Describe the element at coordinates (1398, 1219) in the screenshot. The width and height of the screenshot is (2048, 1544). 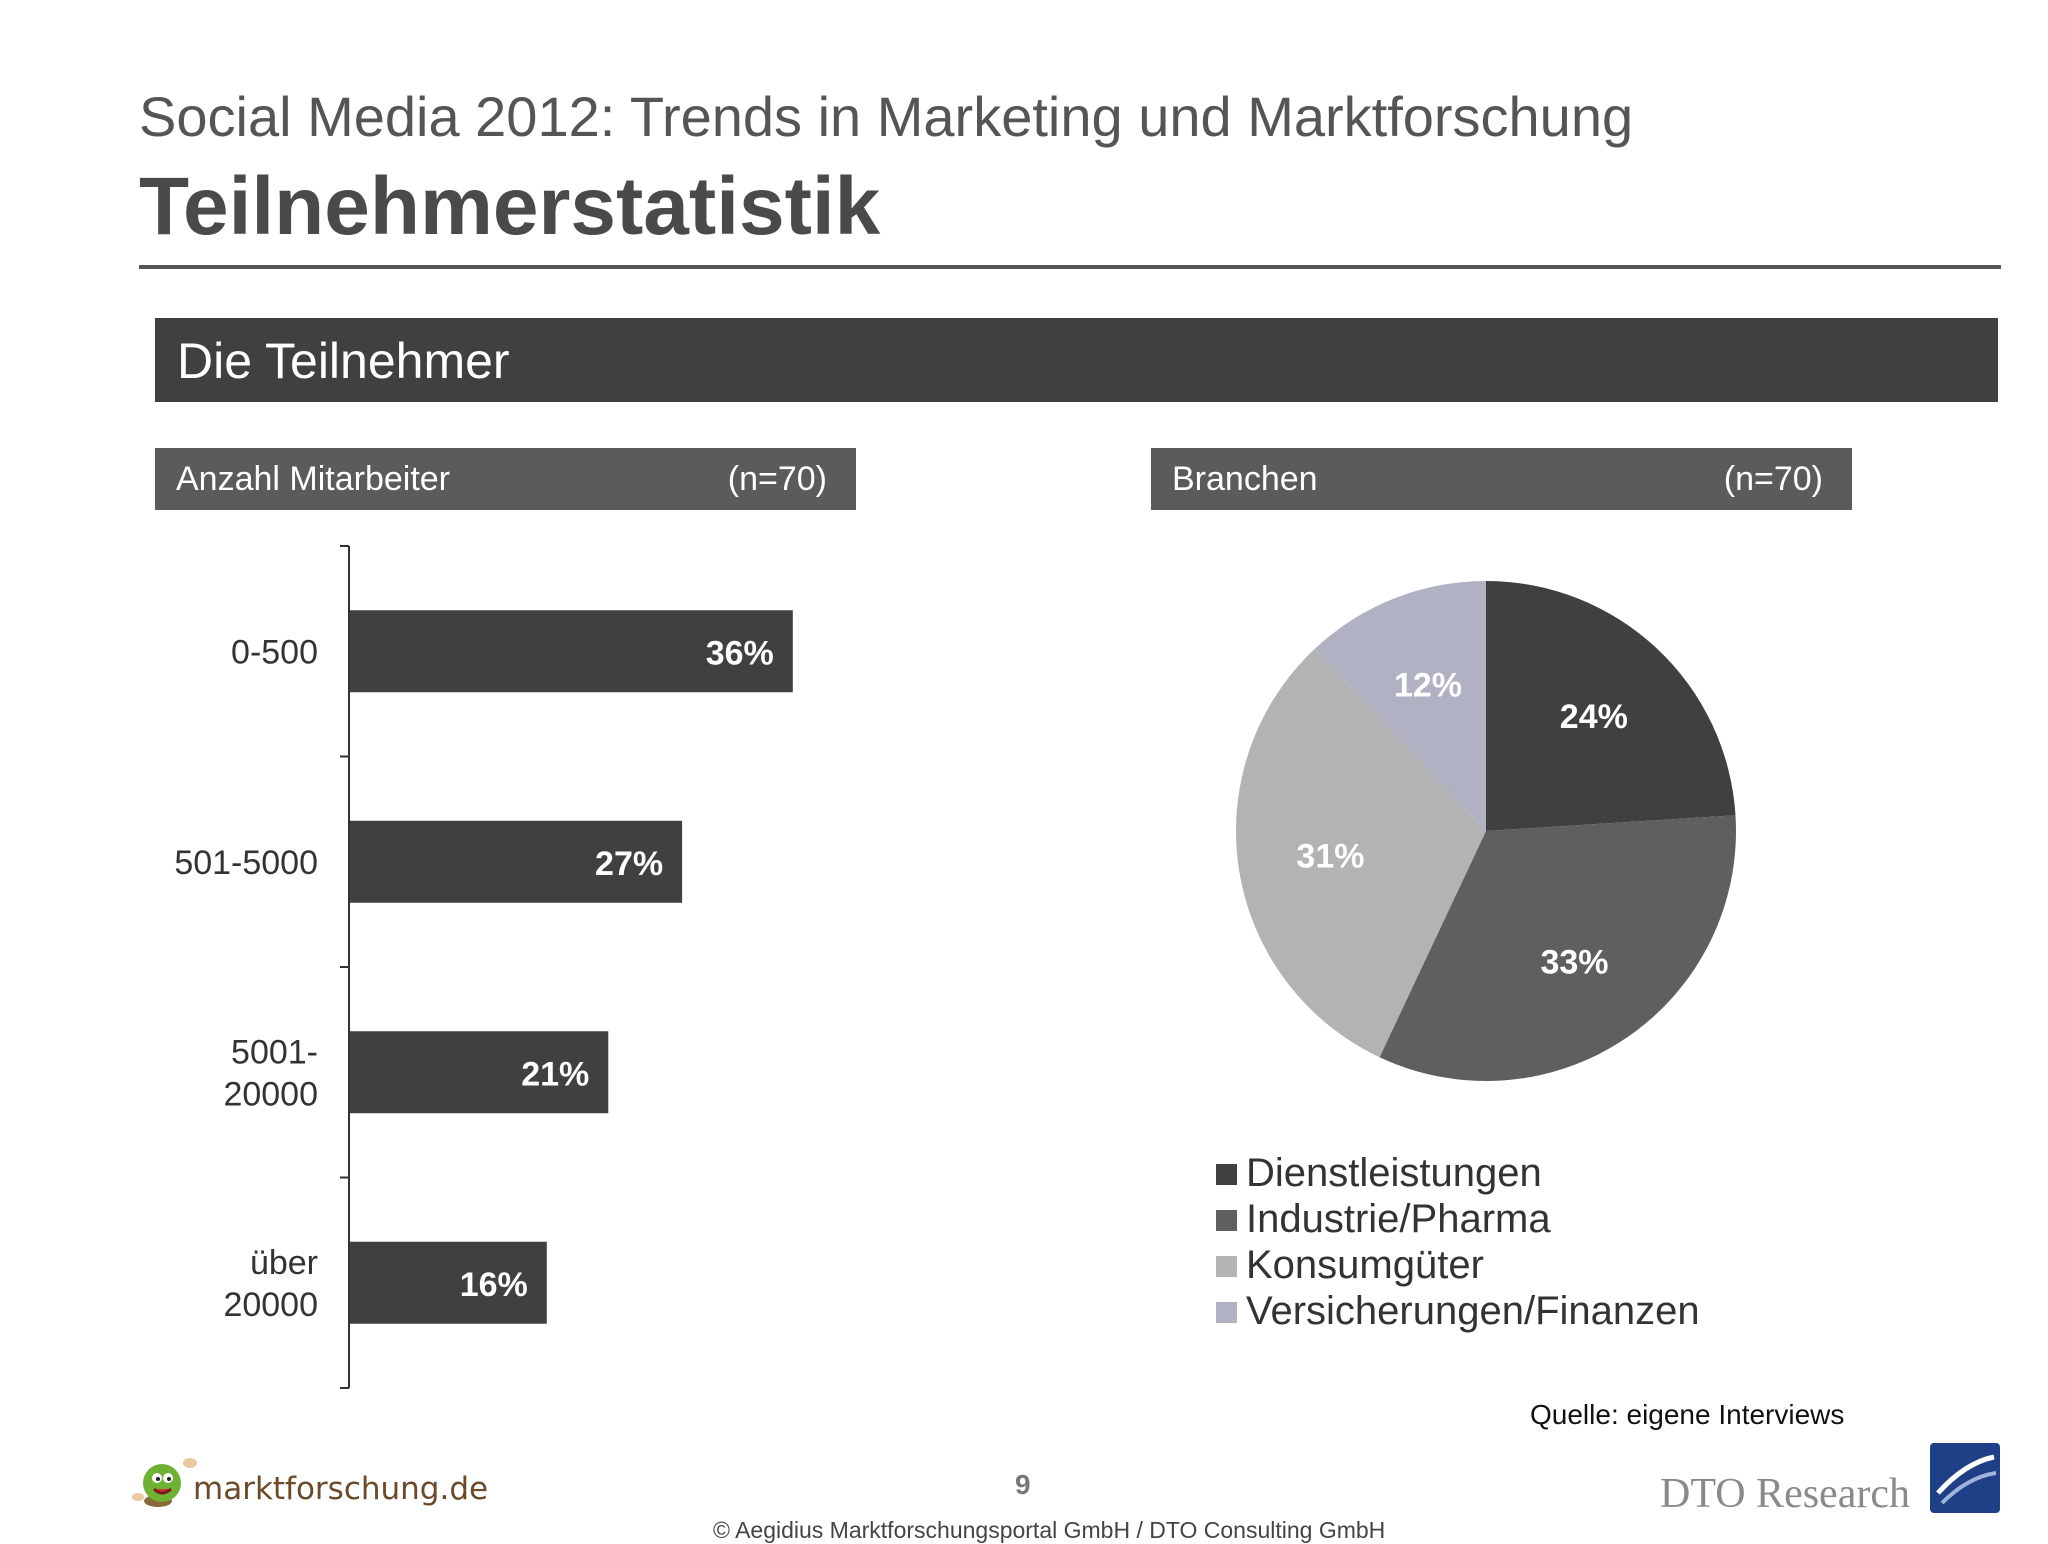
I see `legend-label: Industrie/Pharma` at that location.